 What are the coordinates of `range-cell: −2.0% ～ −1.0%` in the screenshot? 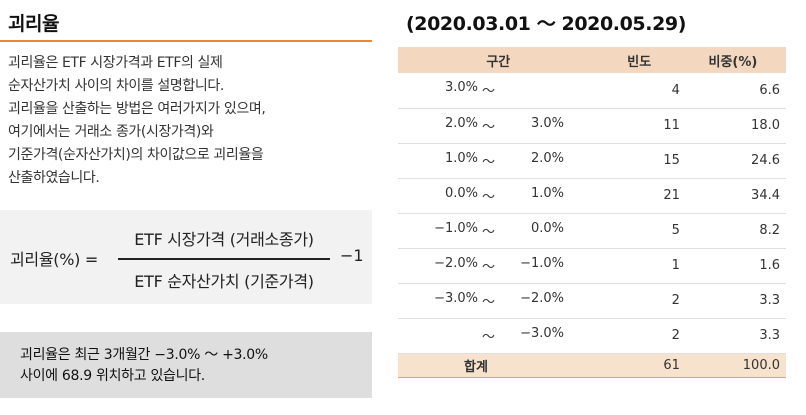 It's located at (498, 265).